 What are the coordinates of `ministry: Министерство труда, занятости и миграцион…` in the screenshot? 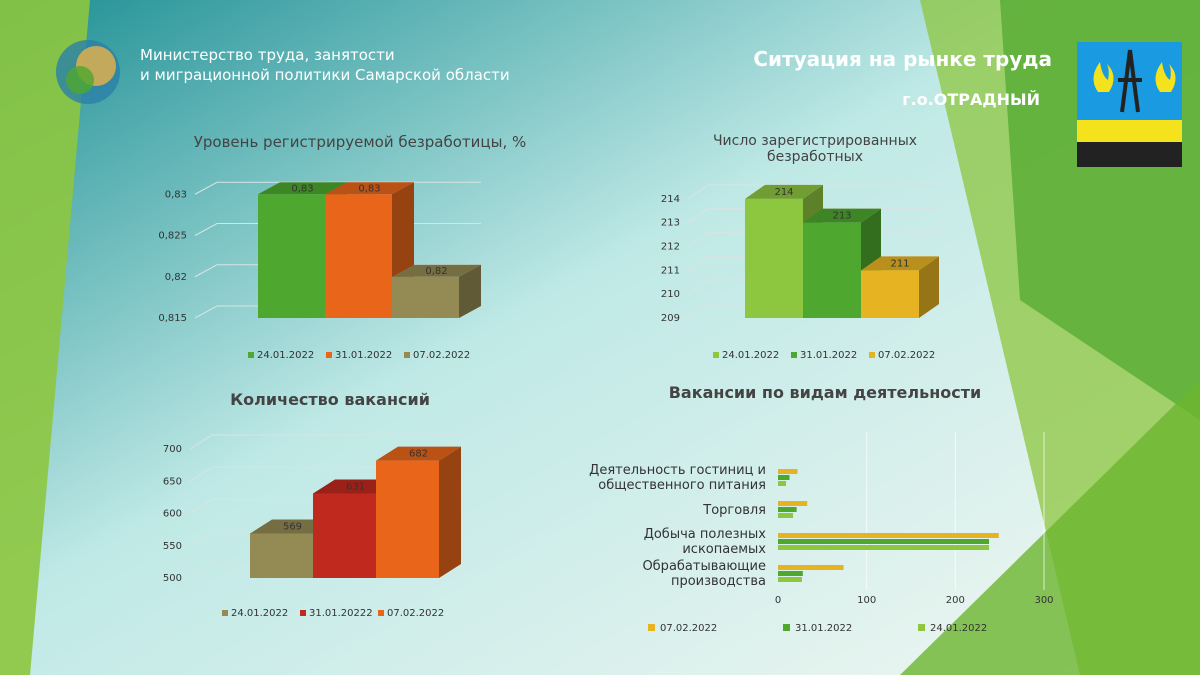 It's located at (325, 65).